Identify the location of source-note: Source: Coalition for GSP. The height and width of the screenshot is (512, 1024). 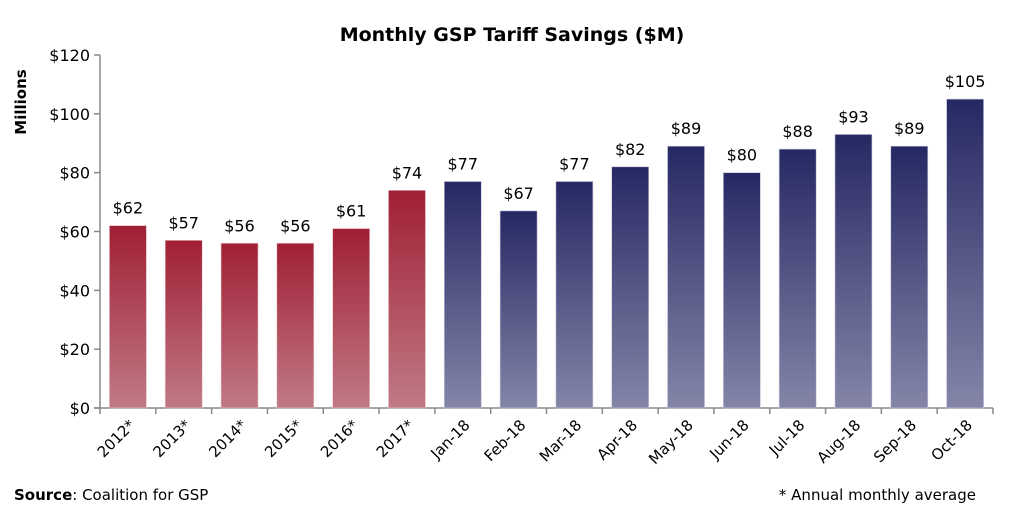
(111, 495).